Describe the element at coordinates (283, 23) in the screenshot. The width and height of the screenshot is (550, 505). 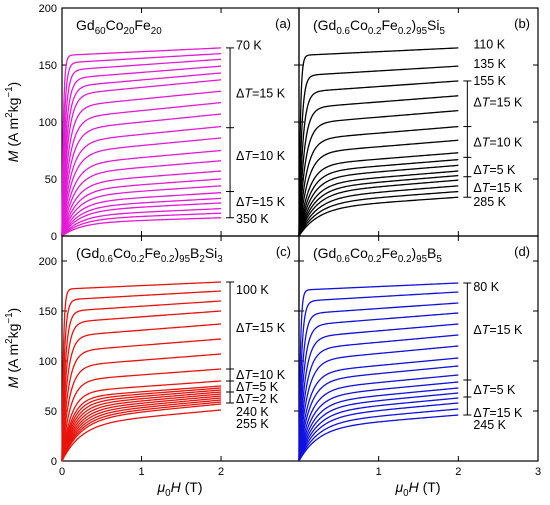
I see `panel-tag: (a)` at that location.